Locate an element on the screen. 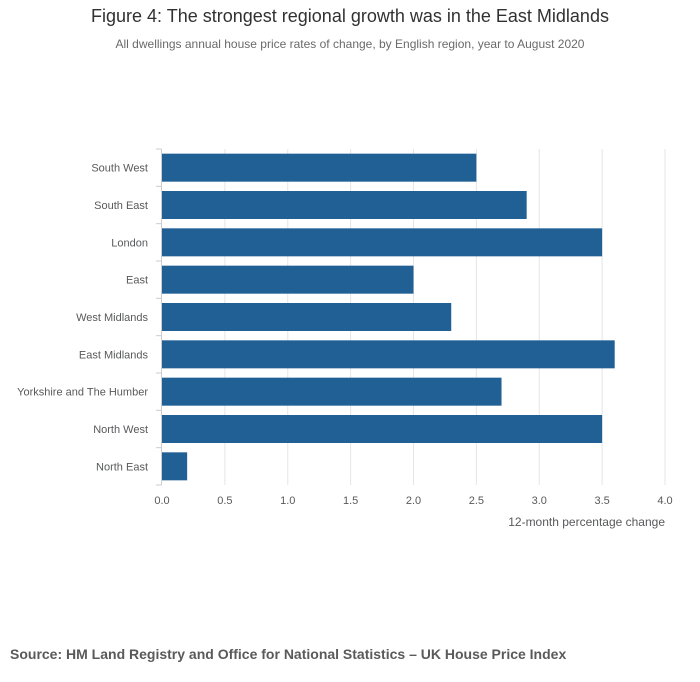 The width and height of the screenshot is (700, 682). y-category-label: Yorkshire and The Humber is located at coordinates (82, 393).